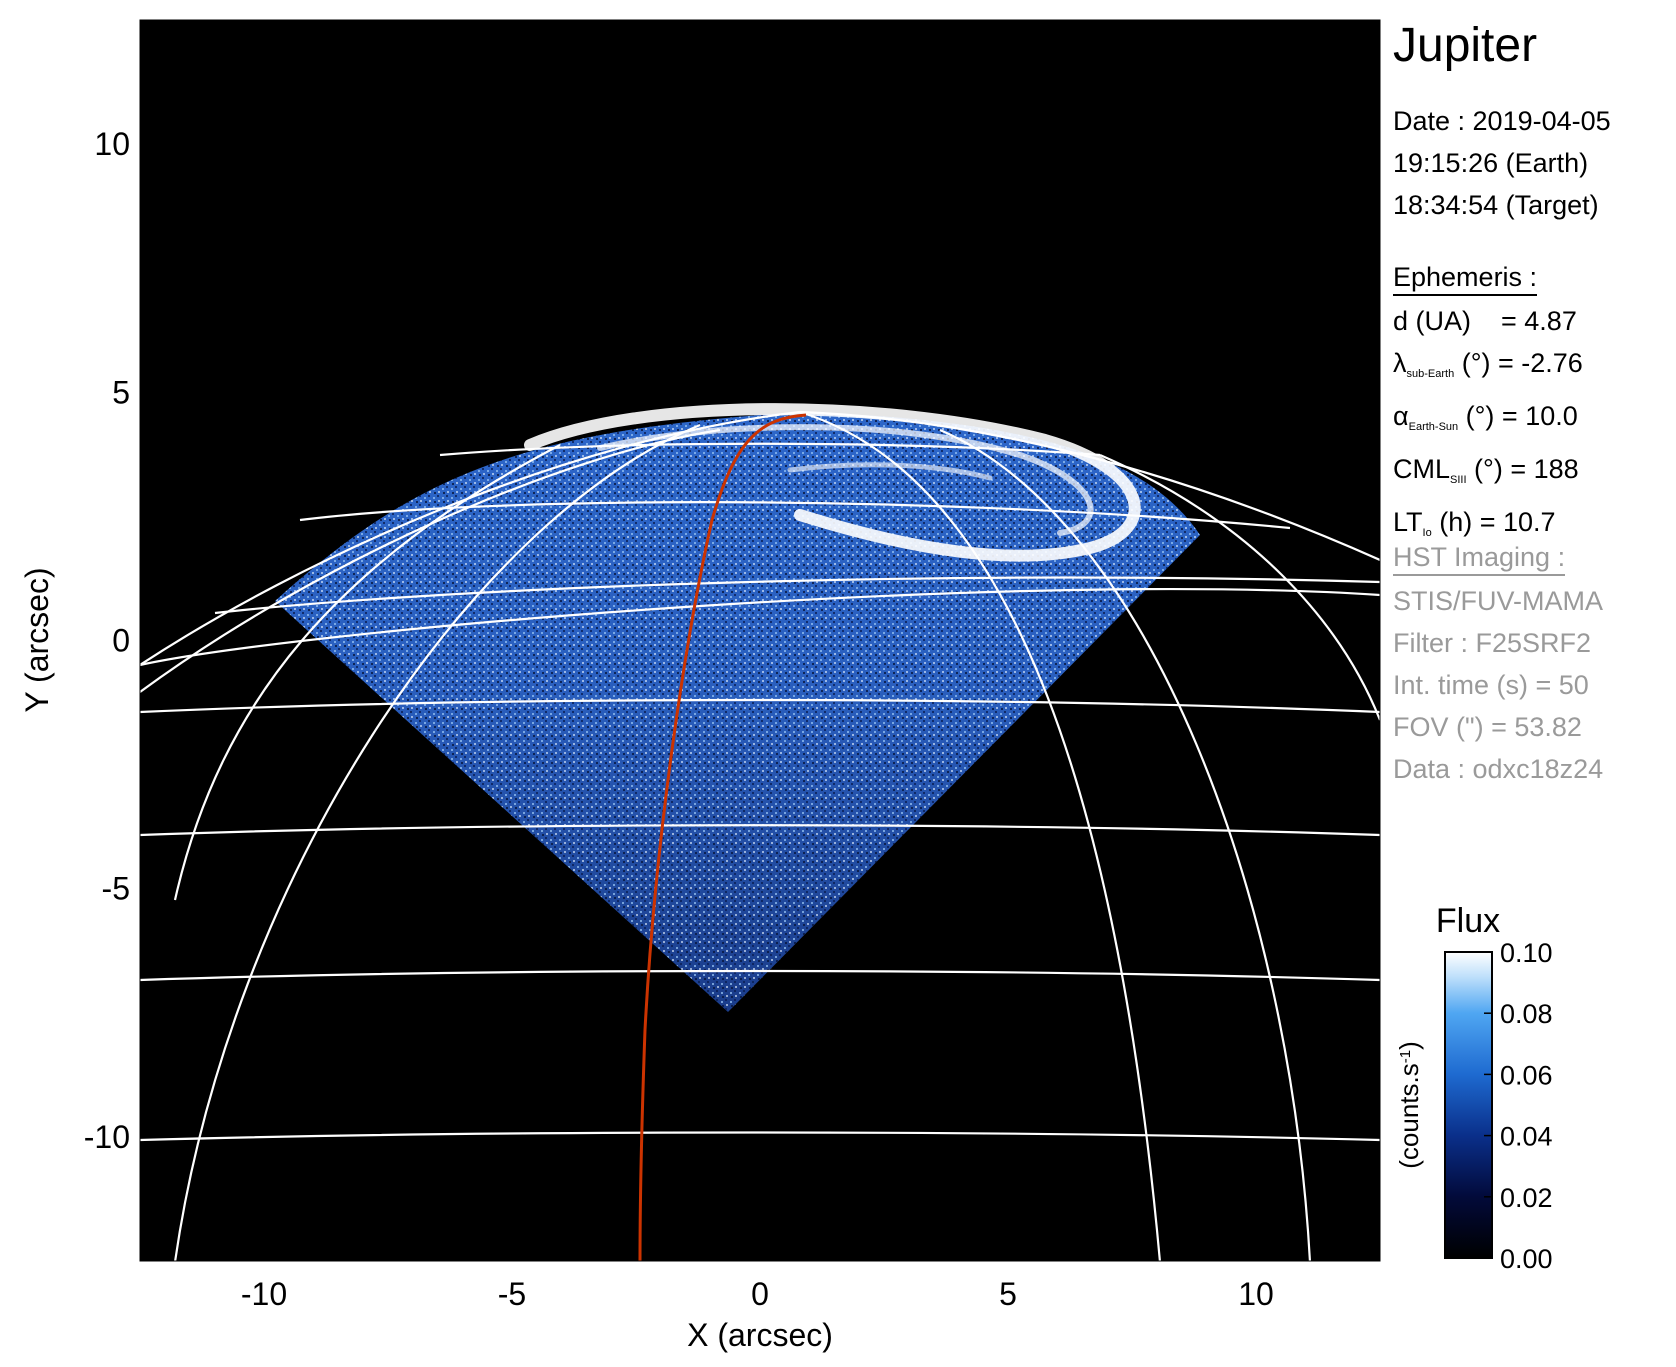 This screenshot has width=1676, height=1367. I want to click on x-tick-label: 0, so click(760, 1294).